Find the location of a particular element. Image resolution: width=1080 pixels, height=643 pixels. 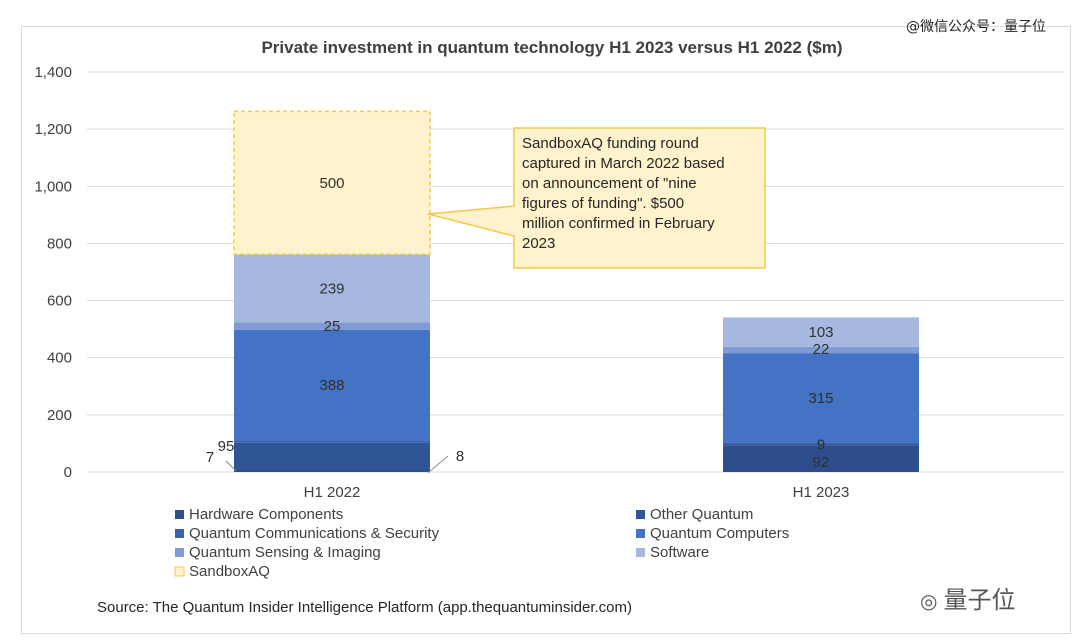

legend-label: Quantum Sensing & Imaging is located at coordinates (285, 552).